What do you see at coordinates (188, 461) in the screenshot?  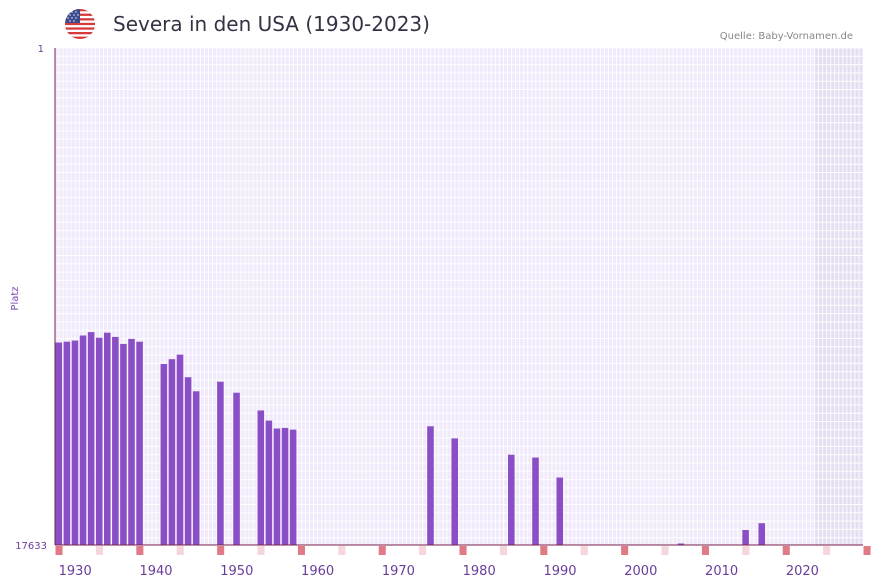 I see `bar-1944` at bounding box center [188, 461].